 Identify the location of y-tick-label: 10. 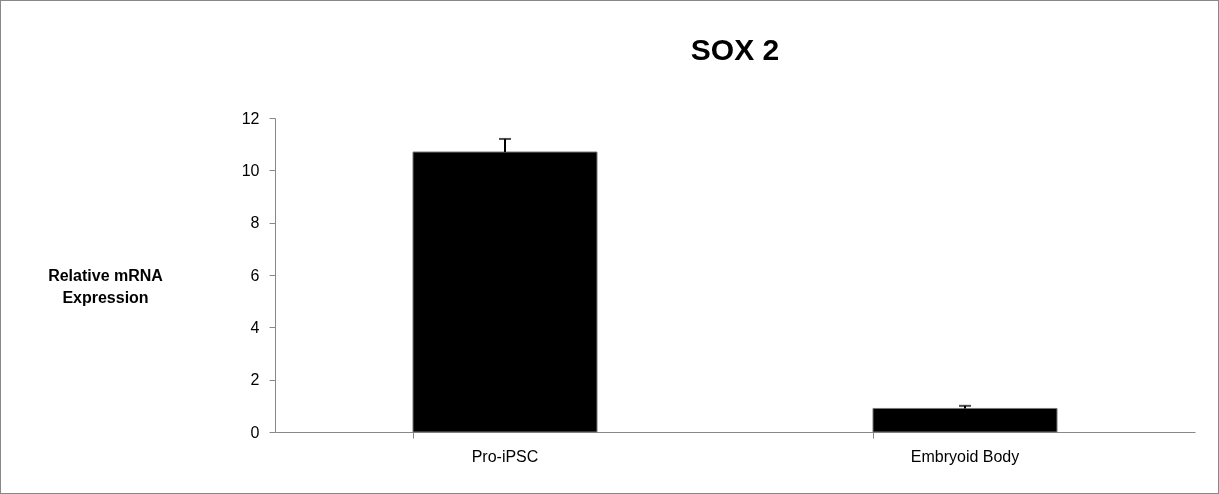
(250, 170).